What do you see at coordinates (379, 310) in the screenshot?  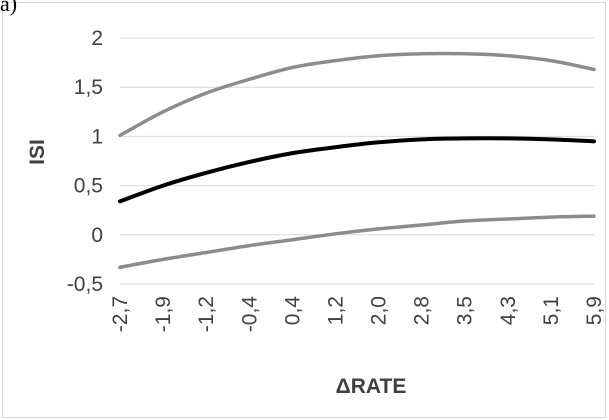 I see `x-tick-label: 2,0` at bounding box center [379, 310].